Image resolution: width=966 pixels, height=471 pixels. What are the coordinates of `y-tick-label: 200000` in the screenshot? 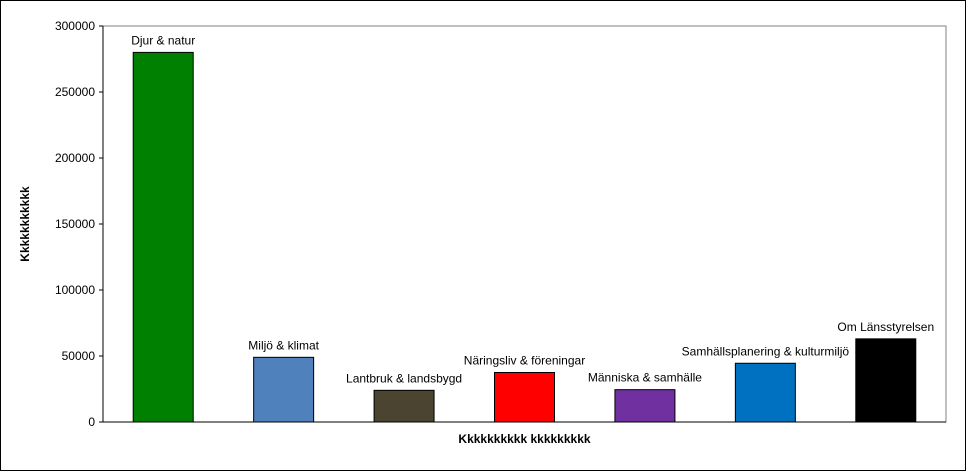 It's located at (75, 158).